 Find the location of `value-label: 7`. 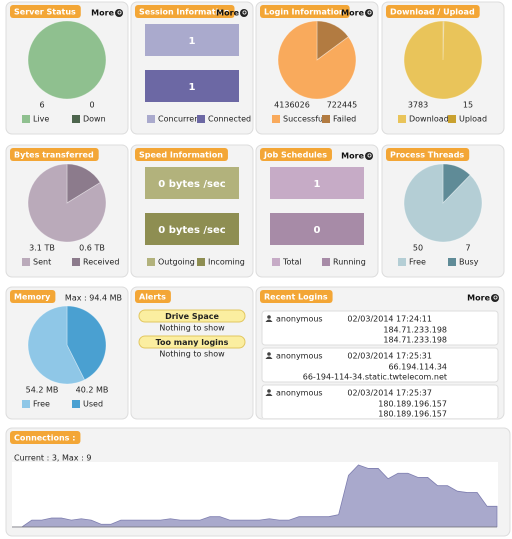

value-label: 7 is located at coordinates (467, 248).